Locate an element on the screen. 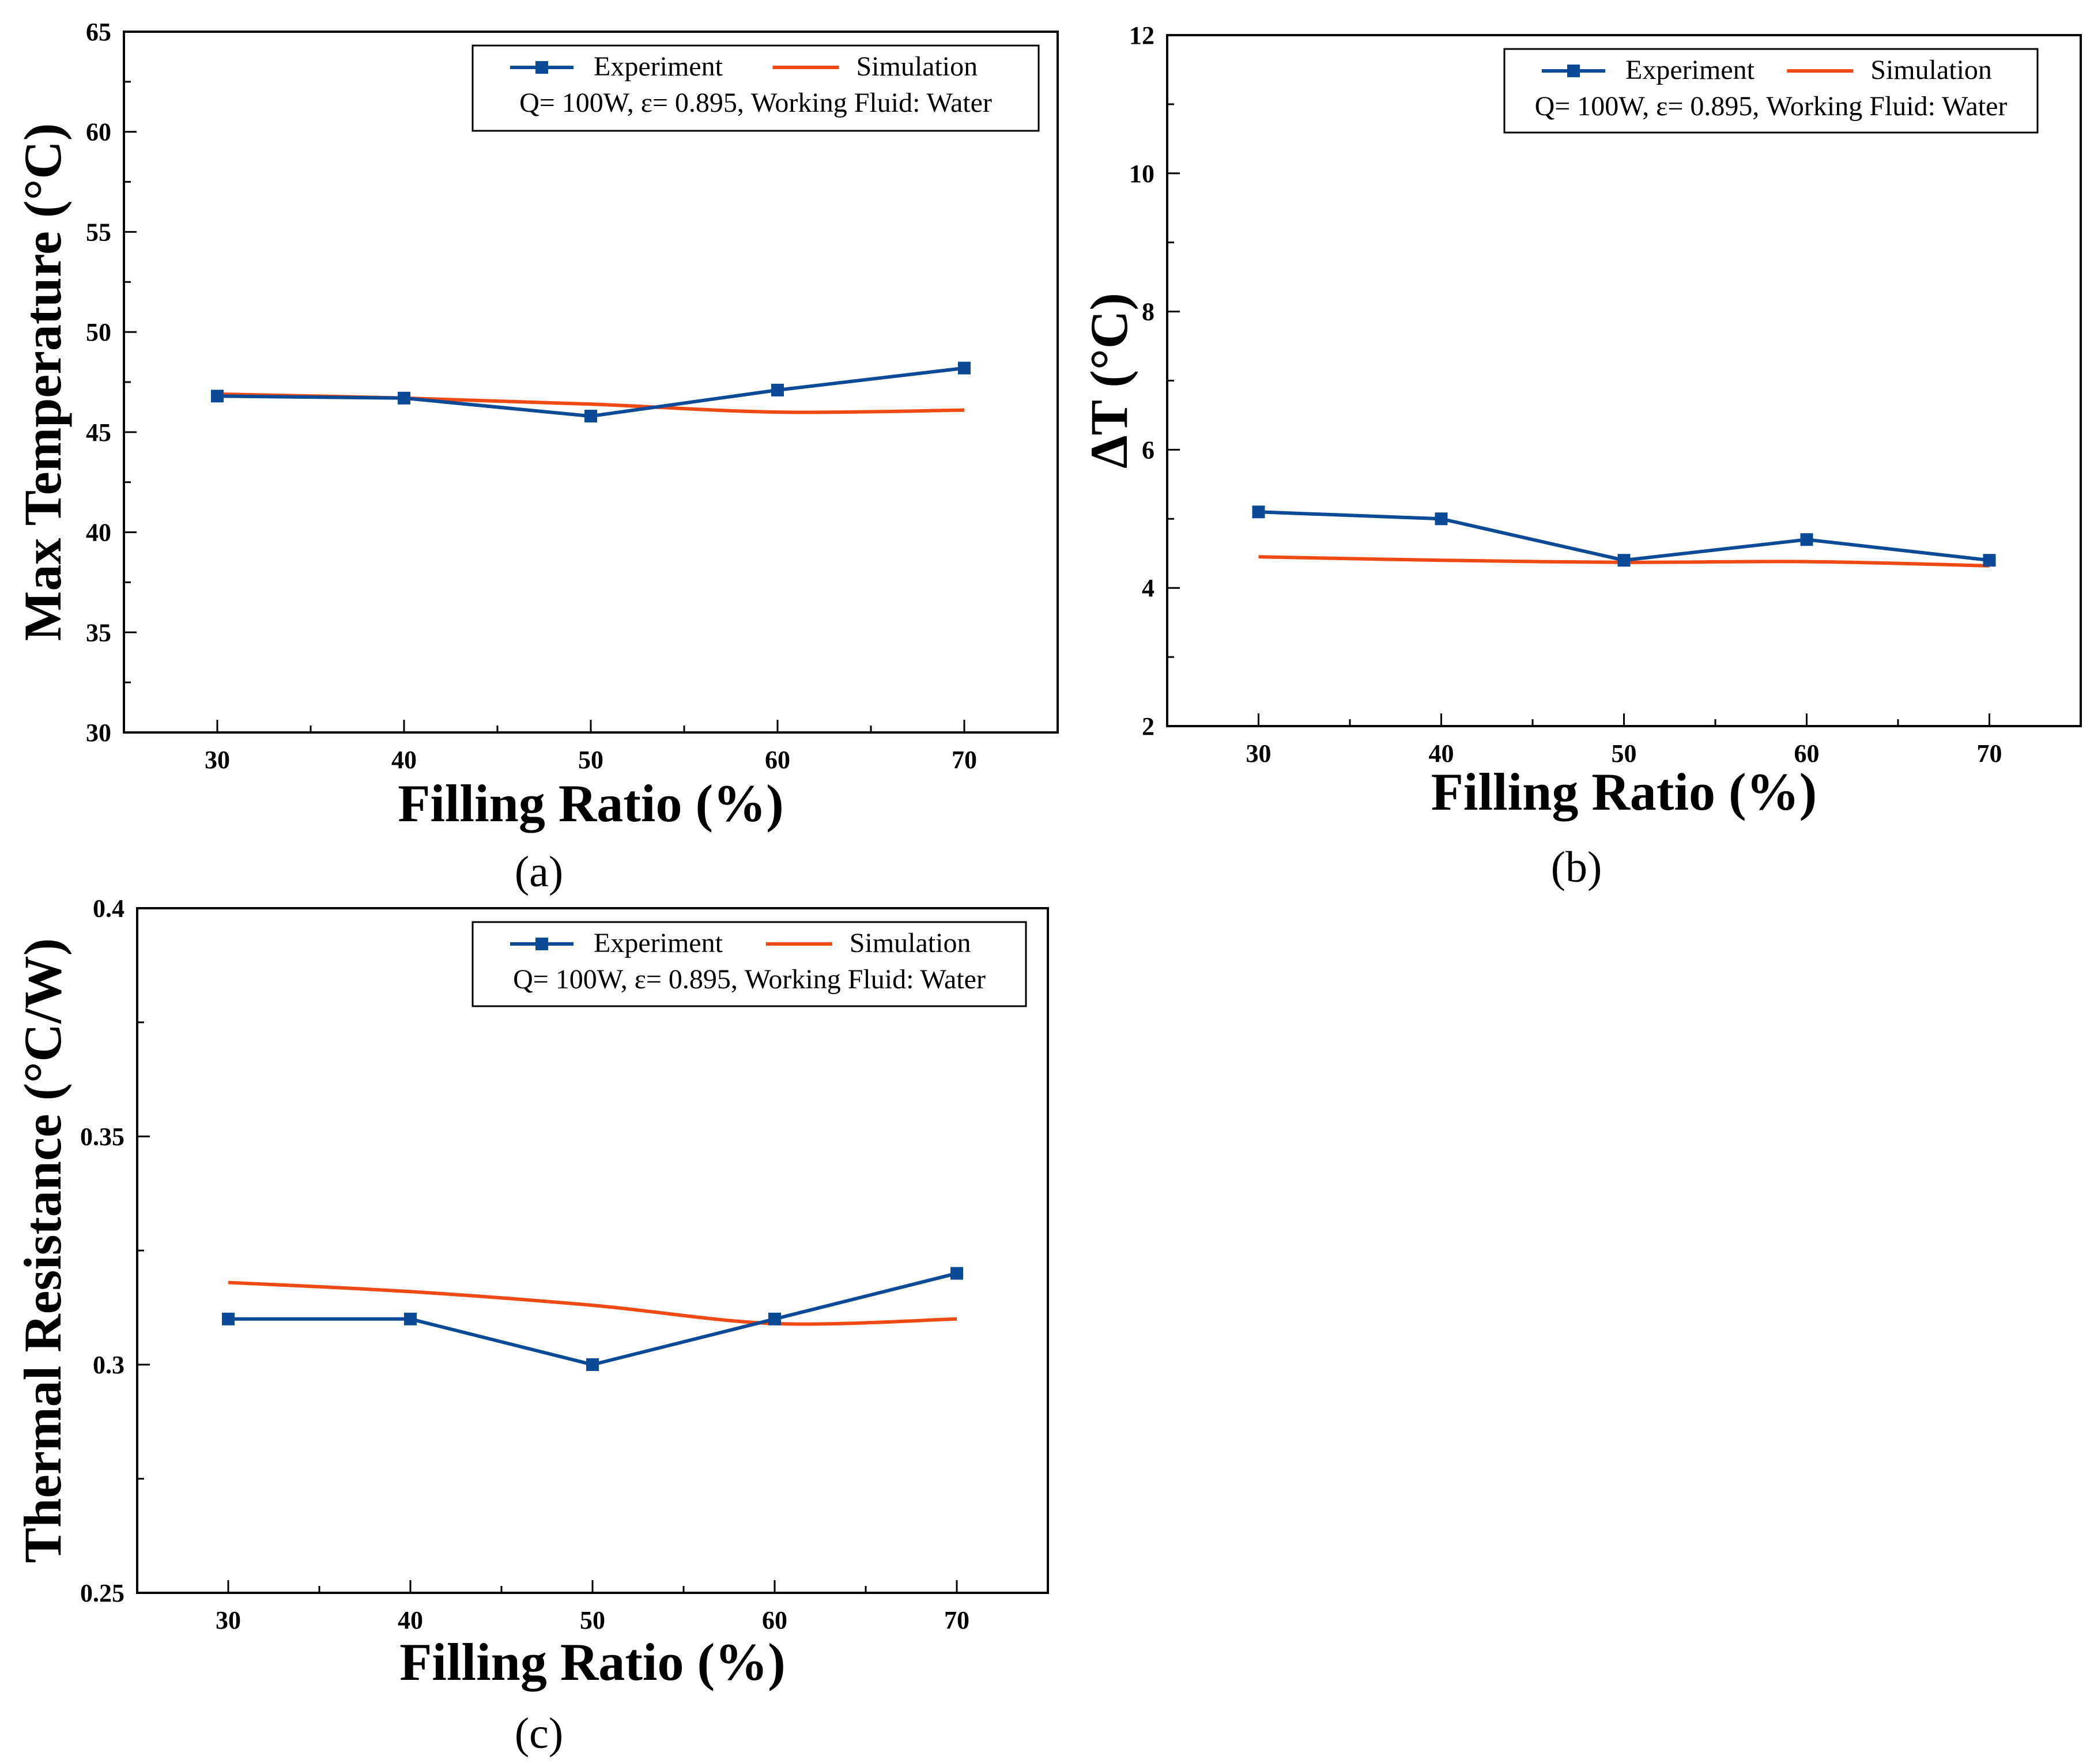 The image size is (2094, 1764). y-axis-title: Thermal Resistance (°C/W) is located at coordinates (42, 1250).